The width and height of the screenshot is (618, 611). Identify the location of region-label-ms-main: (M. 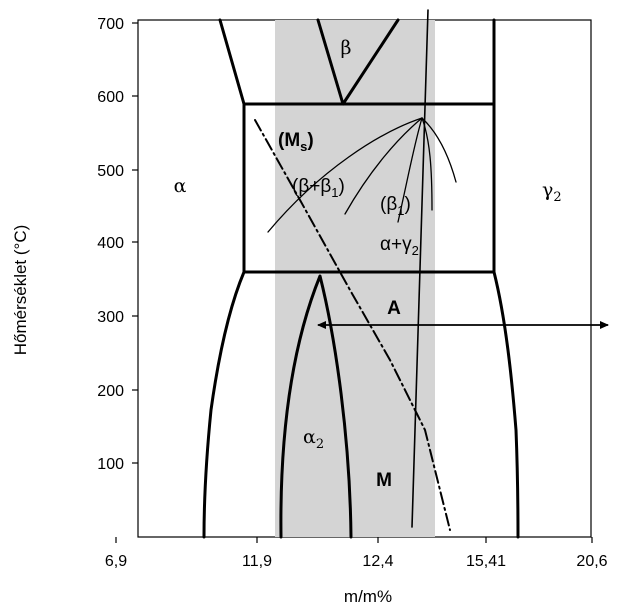
(289, 140).